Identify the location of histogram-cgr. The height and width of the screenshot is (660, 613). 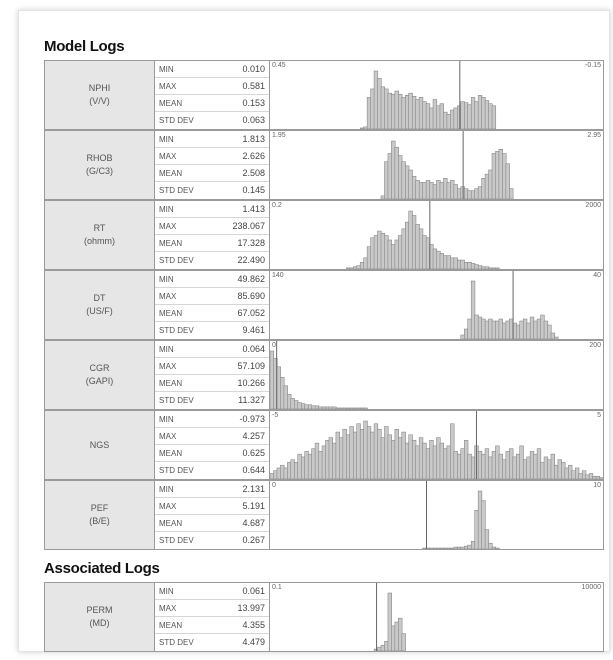
(319, 375).